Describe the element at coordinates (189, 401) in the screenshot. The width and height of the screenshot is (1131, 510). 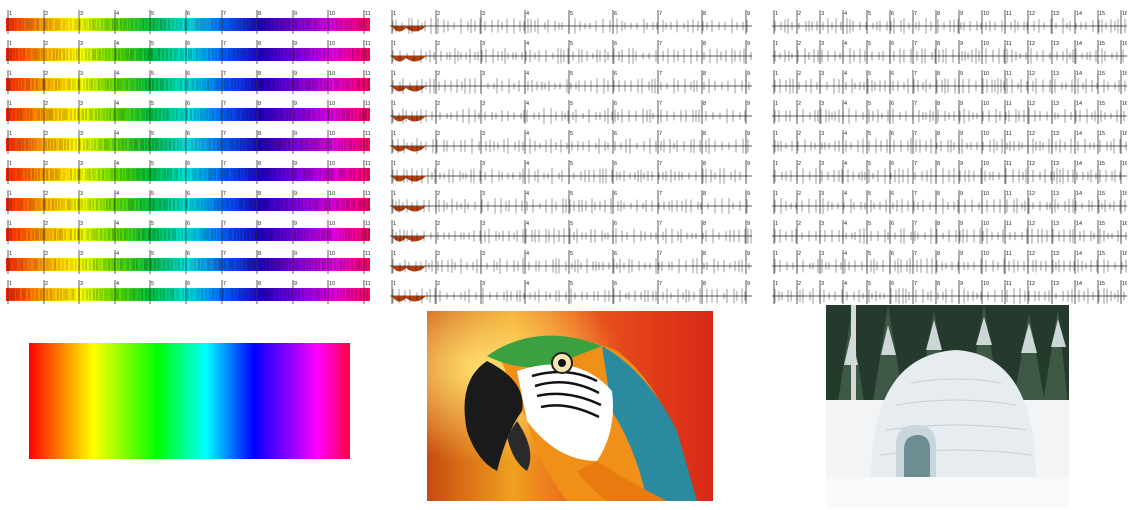
I see `hue-gradient-swatch` at that location.